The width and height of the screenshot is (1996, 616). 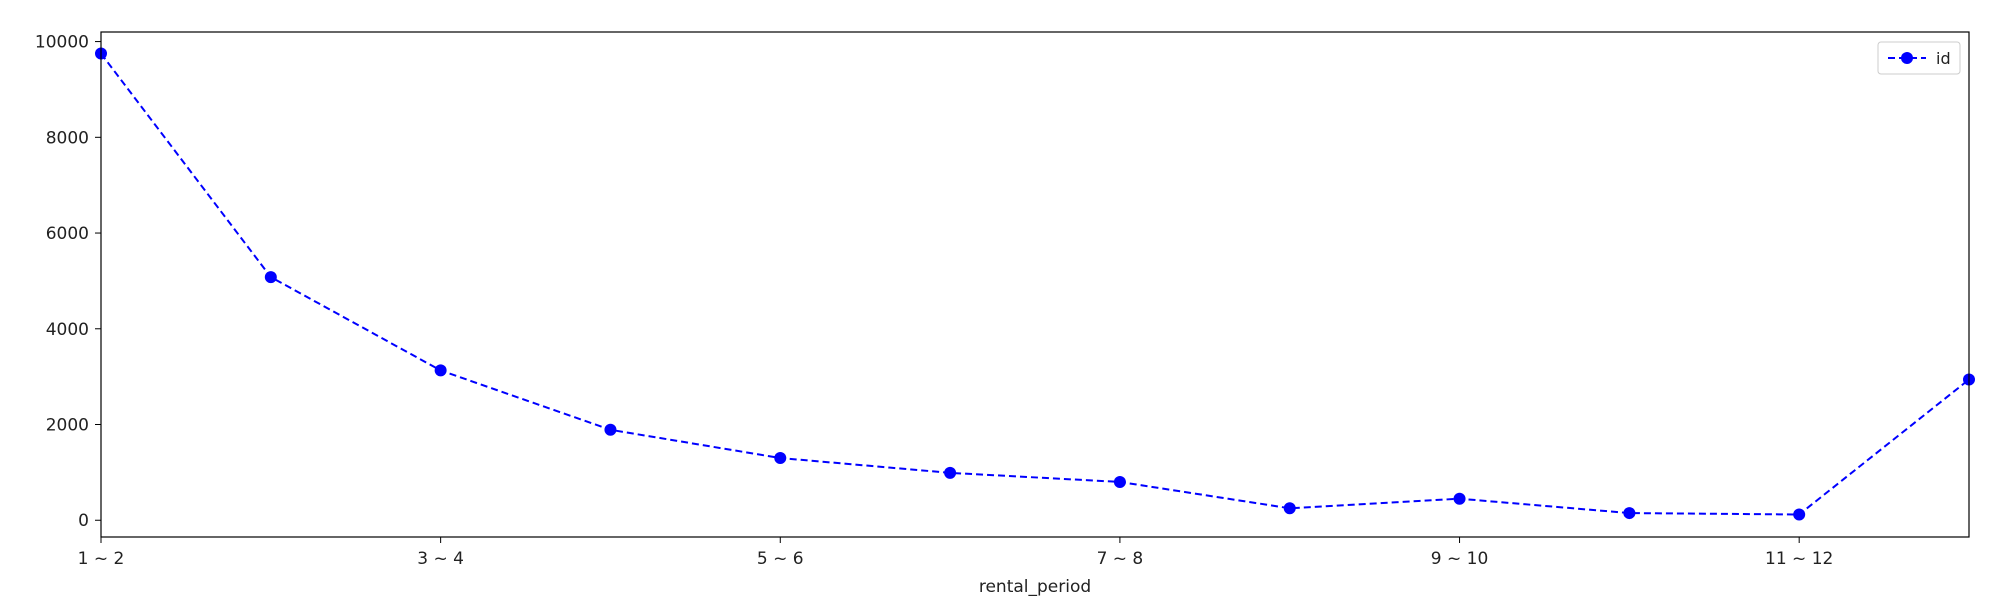 I want to click on y-tick-label: 0, so click(x=83, y=521).